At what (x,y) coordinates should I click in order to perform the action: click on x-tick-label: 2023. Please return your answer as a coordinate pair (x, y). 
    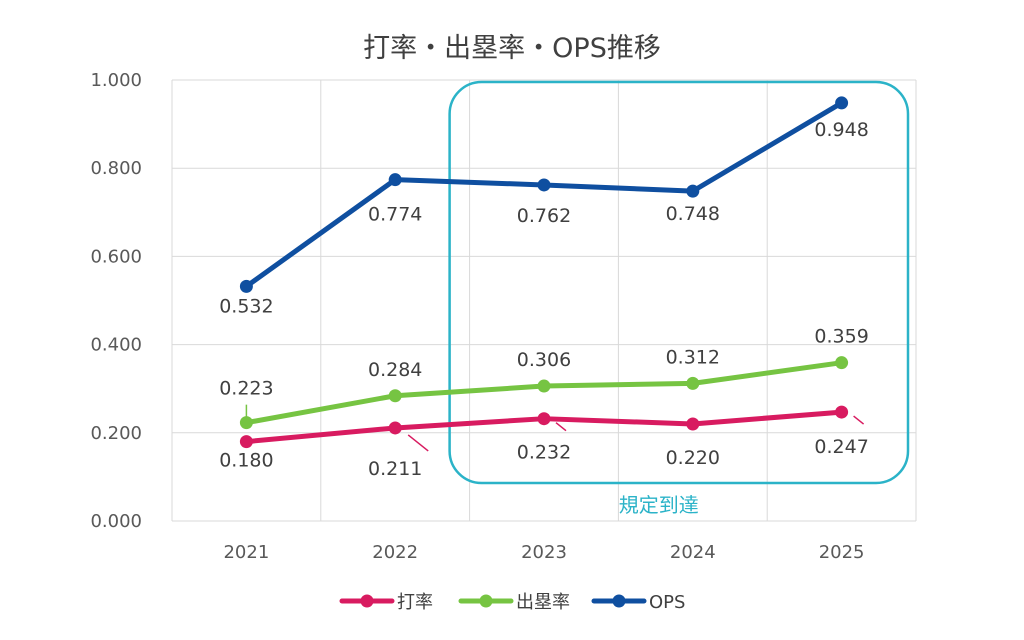
    Looking at the image, I should click on (544, 552).